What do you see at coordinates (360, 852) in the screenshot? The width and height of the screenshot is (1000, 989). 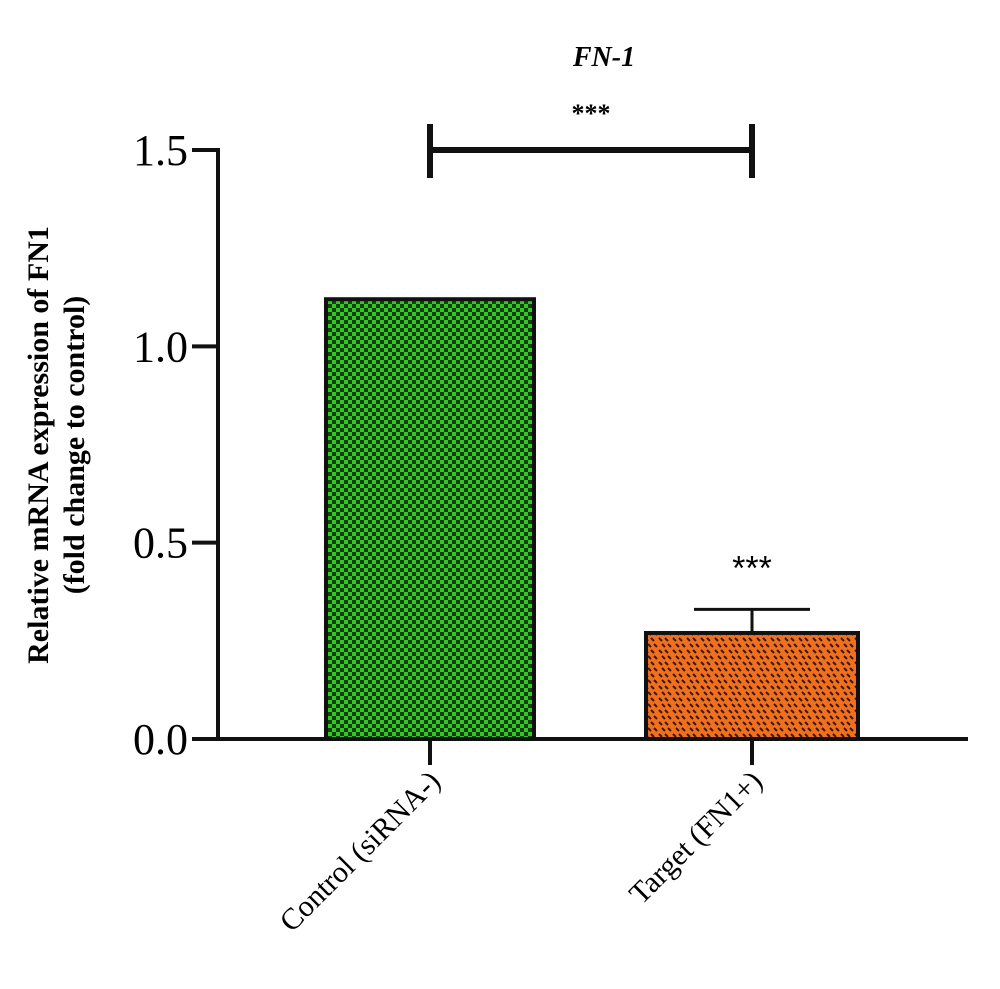 I see `x-tick-label-0: Control (siRNA-)` at bounding box center [360, 852].